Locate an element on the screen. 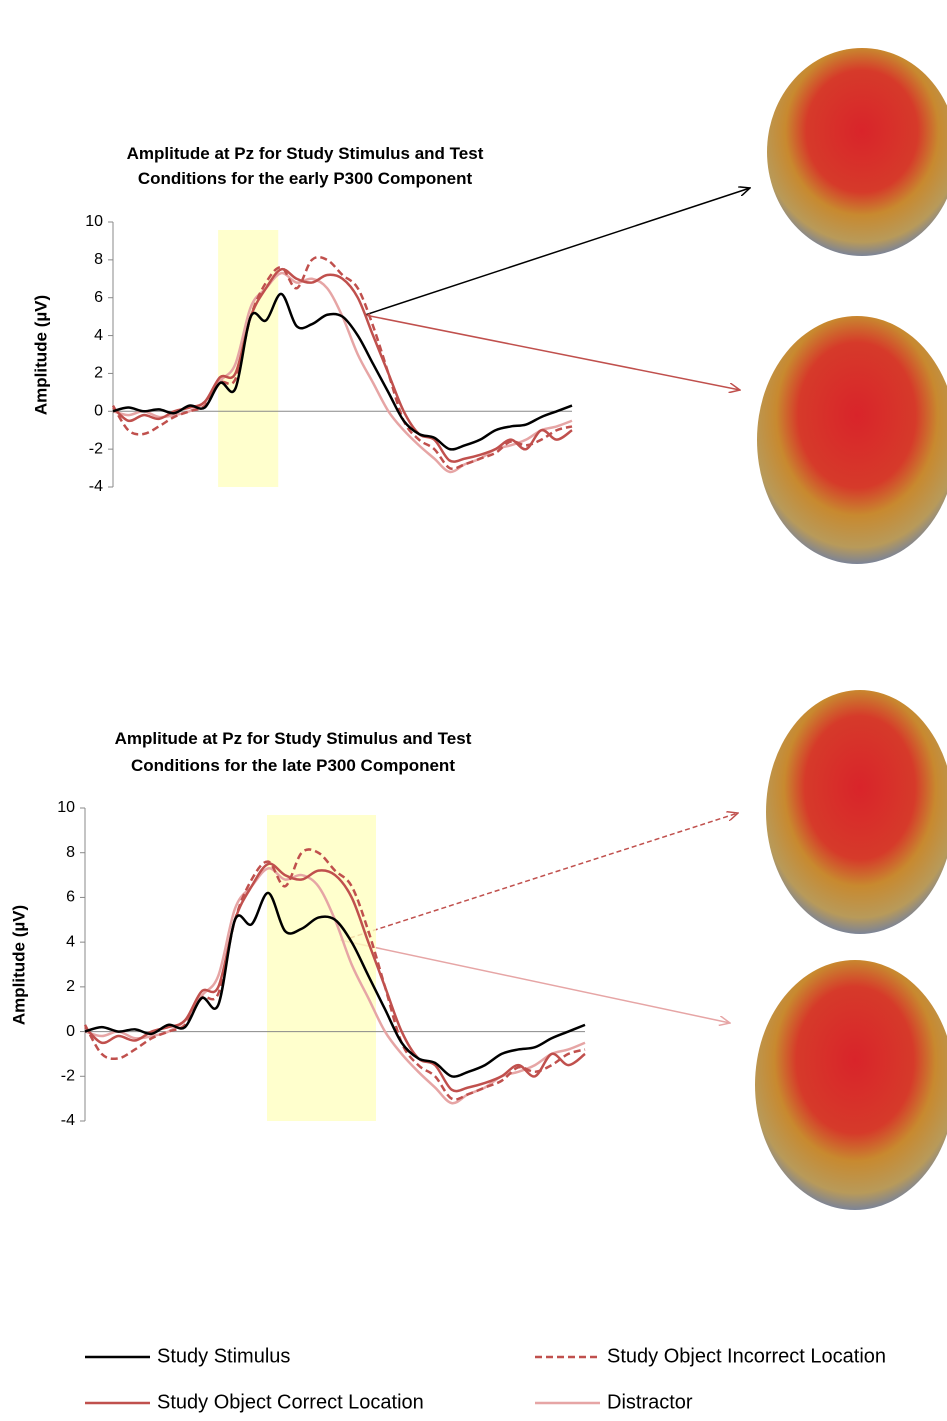 The height and width of the screenshot is (1421, 947). legend-label: Study Stimulus is located at coordinates (223, 1356).